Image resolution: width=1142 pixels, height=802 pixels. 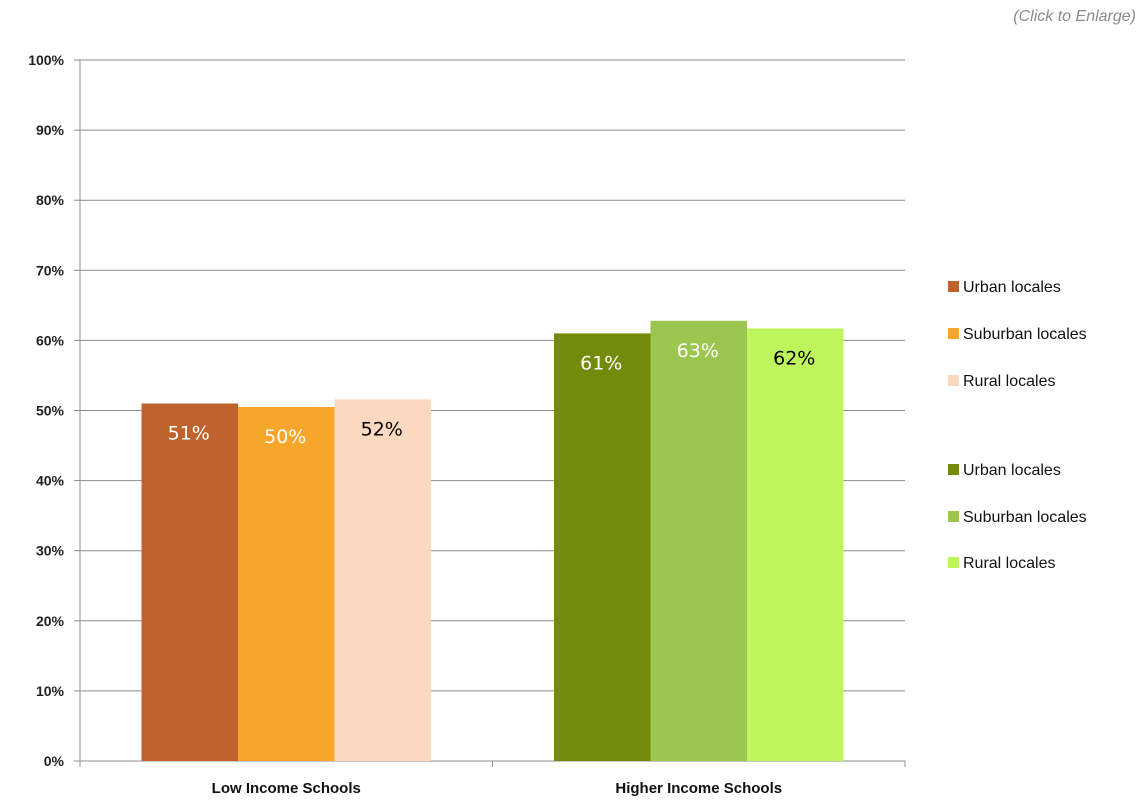 What do you see at coordinates (50, 691) in the screenshot?
I see `y-tick-label: 10%` at bounding box center [50, 691].